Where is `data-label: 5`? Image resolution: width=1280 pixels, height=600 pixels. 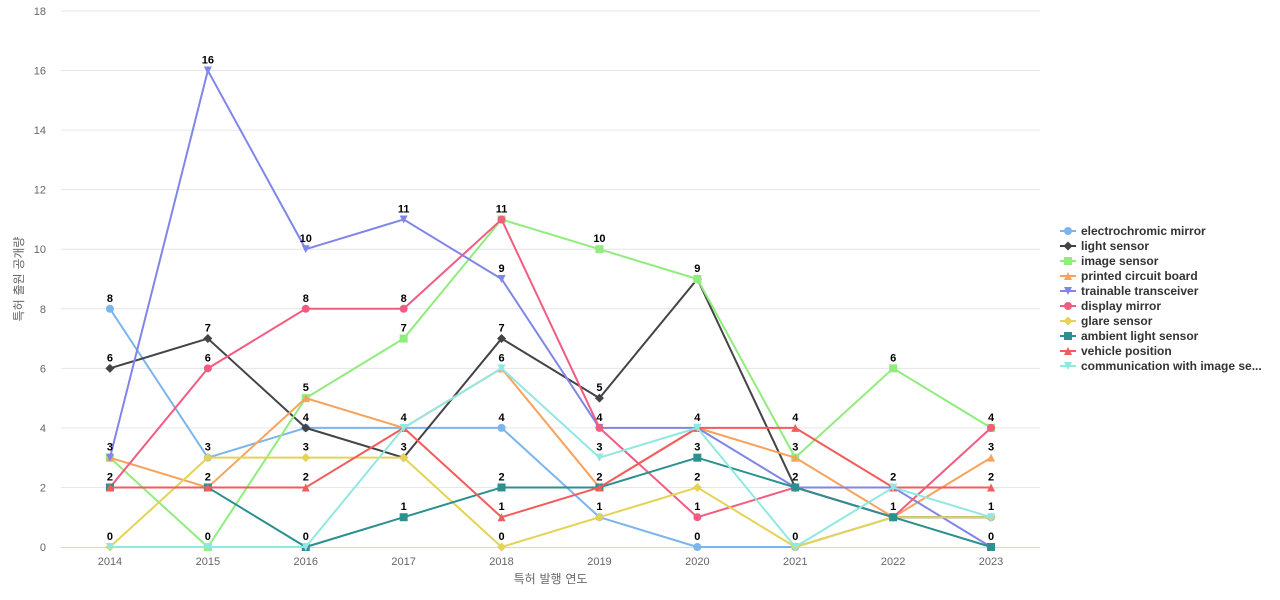 data-label: 5 is located at coordinates (306, 388).